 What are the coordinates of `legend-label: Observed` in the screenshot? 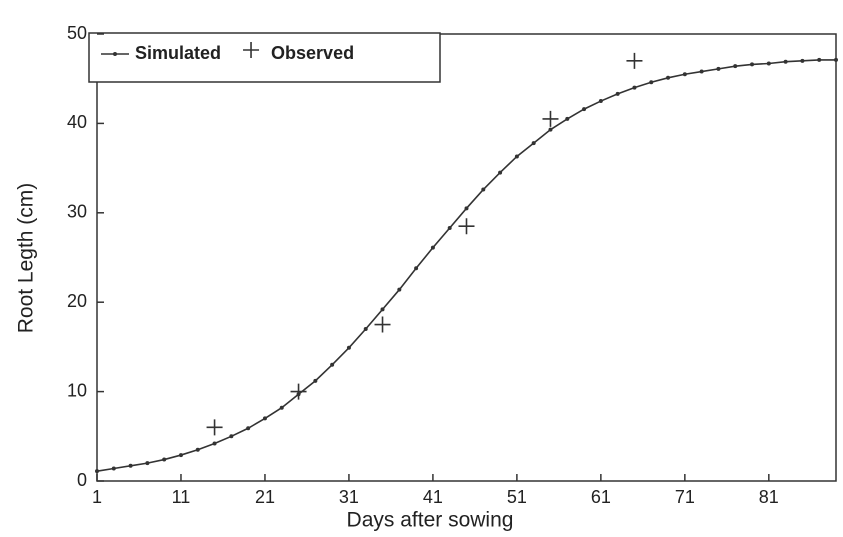 It's located at (312, 53).